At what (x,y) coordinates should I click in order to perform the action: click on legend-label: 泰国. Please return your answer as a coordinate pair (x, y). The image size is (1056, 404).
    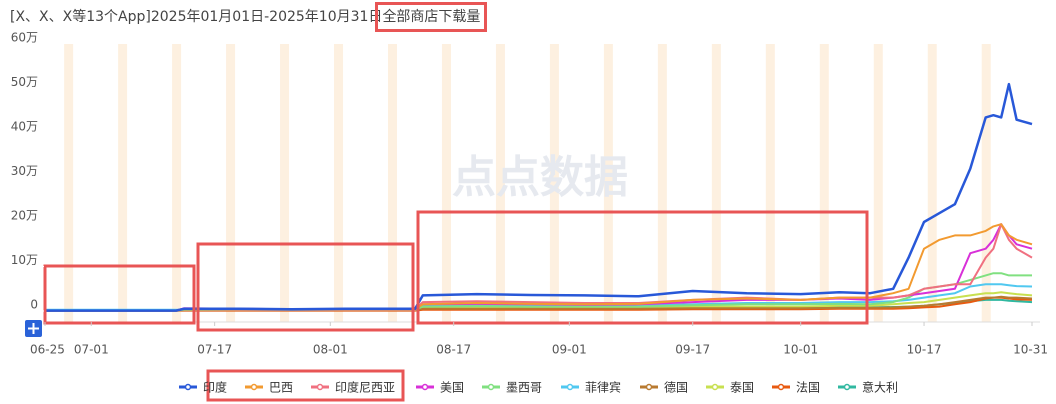
    Looking at the image, I should click on (742, 388).